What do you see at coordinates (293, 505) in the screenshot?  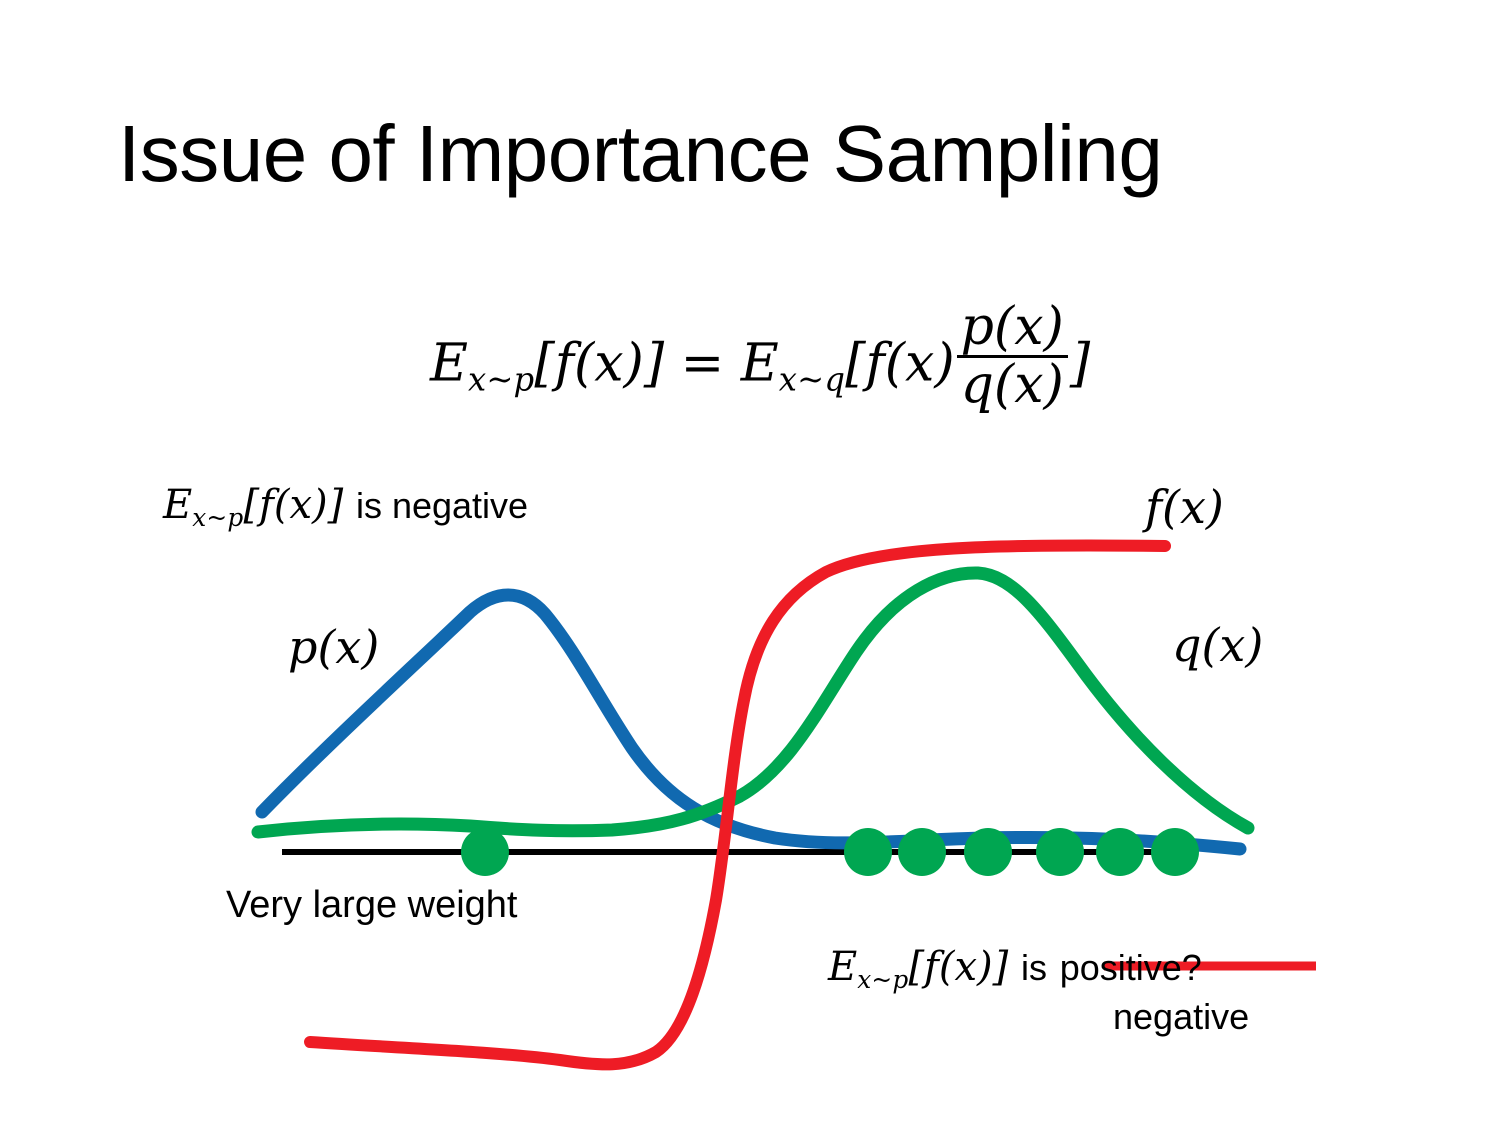 I see `annotation-left-body: [f(x)]` at bounding box center [293, 505].